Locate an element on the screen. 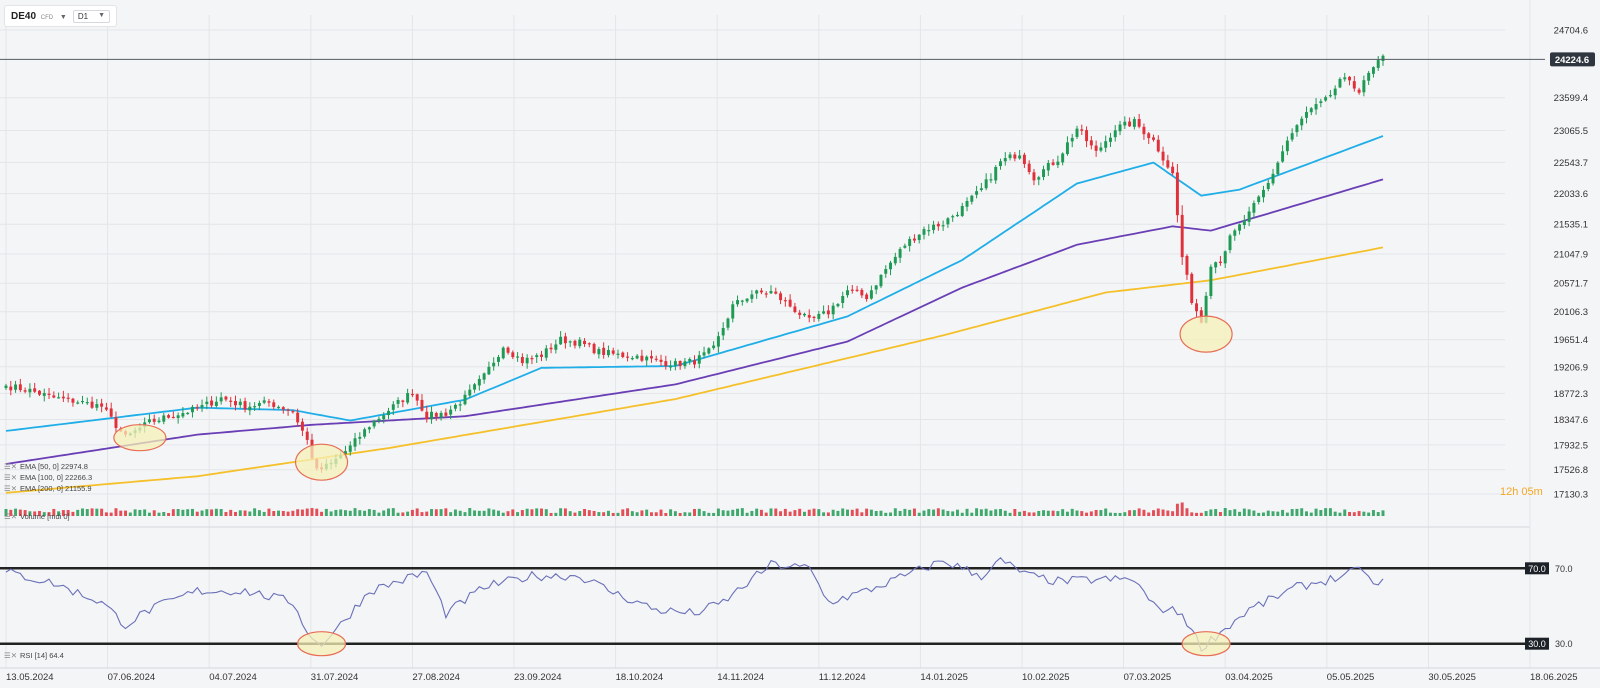 The height and width of the screenshot is (688, 1600). ema100-legend: ☰✕ EMA [100, 0] 22266.3 is located at coordinates (48, 477).